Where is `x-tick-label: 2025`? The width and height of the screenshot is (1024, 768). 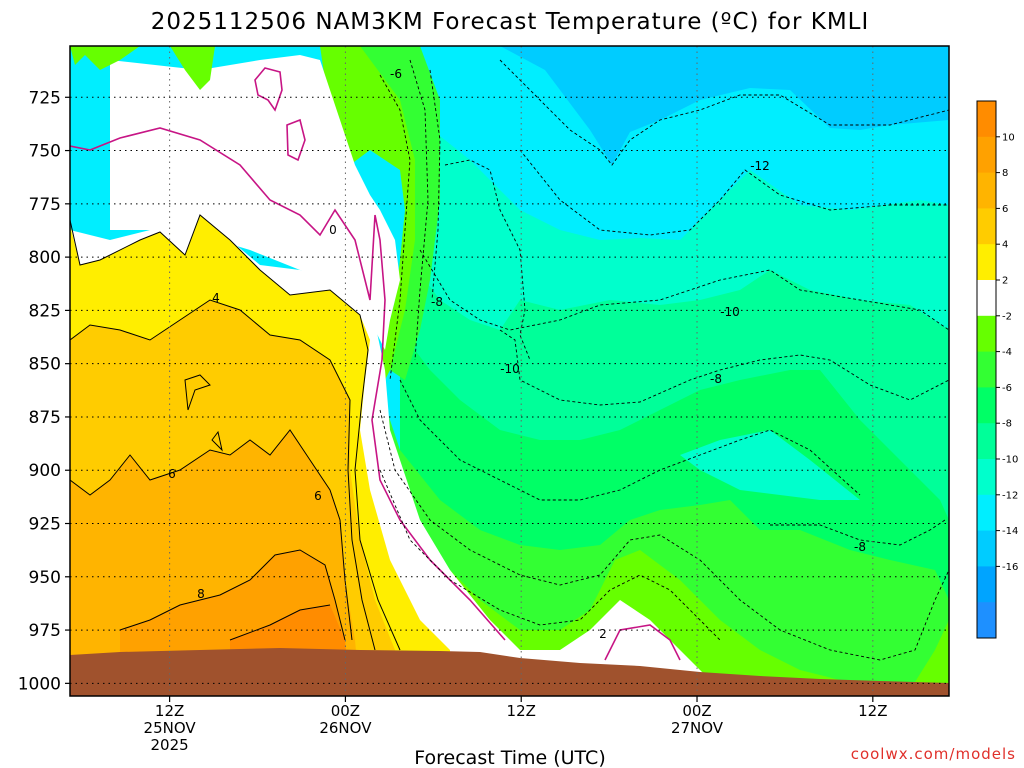
x-tick-label: 2025 is located at coordinates (170, 745).